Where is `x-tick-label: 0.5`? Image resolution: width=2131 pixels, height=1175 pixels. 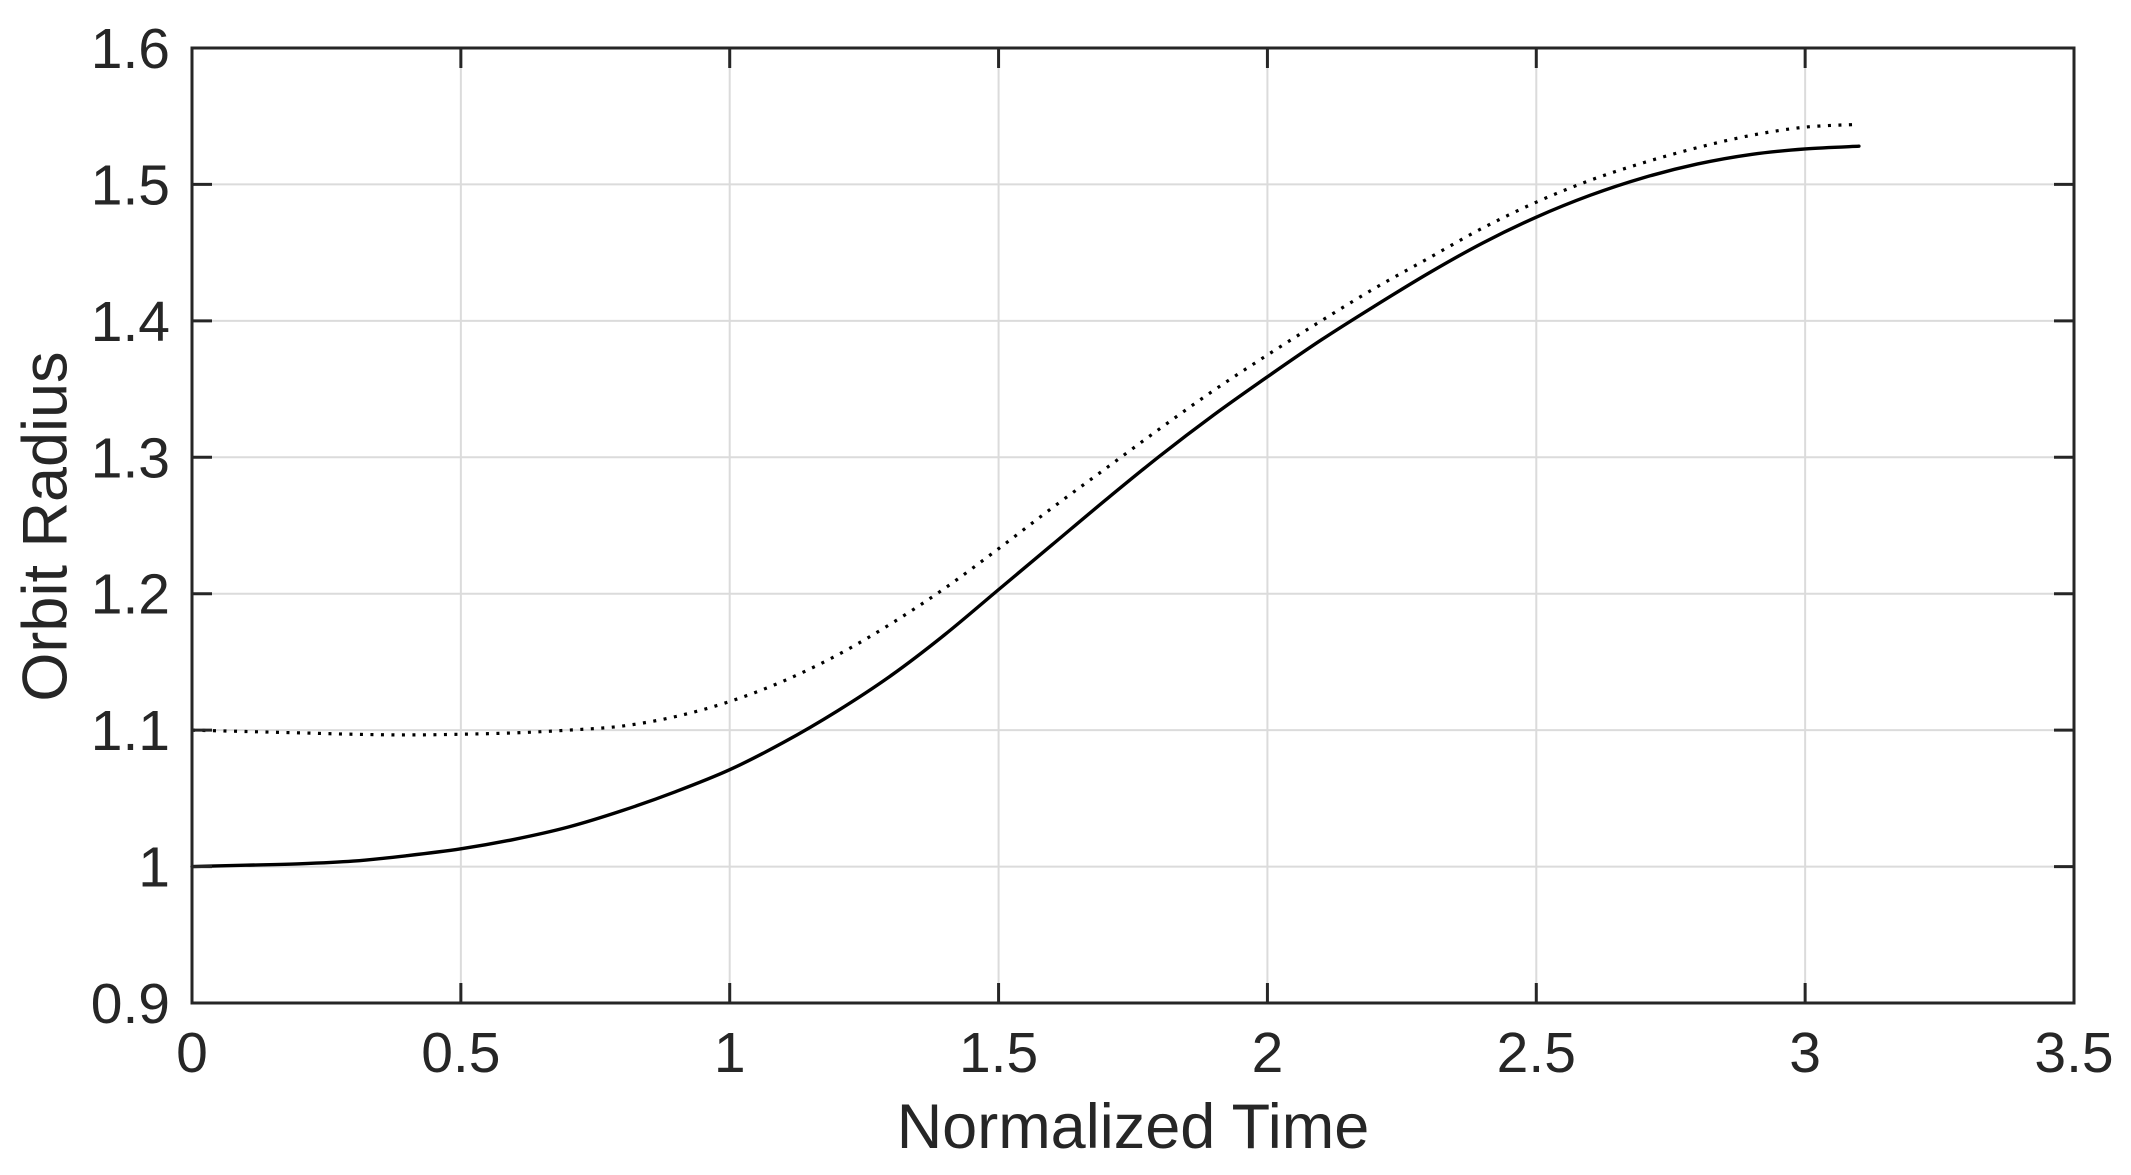 x-tick-label: 0.5 is located at coordinates (460, 1053).